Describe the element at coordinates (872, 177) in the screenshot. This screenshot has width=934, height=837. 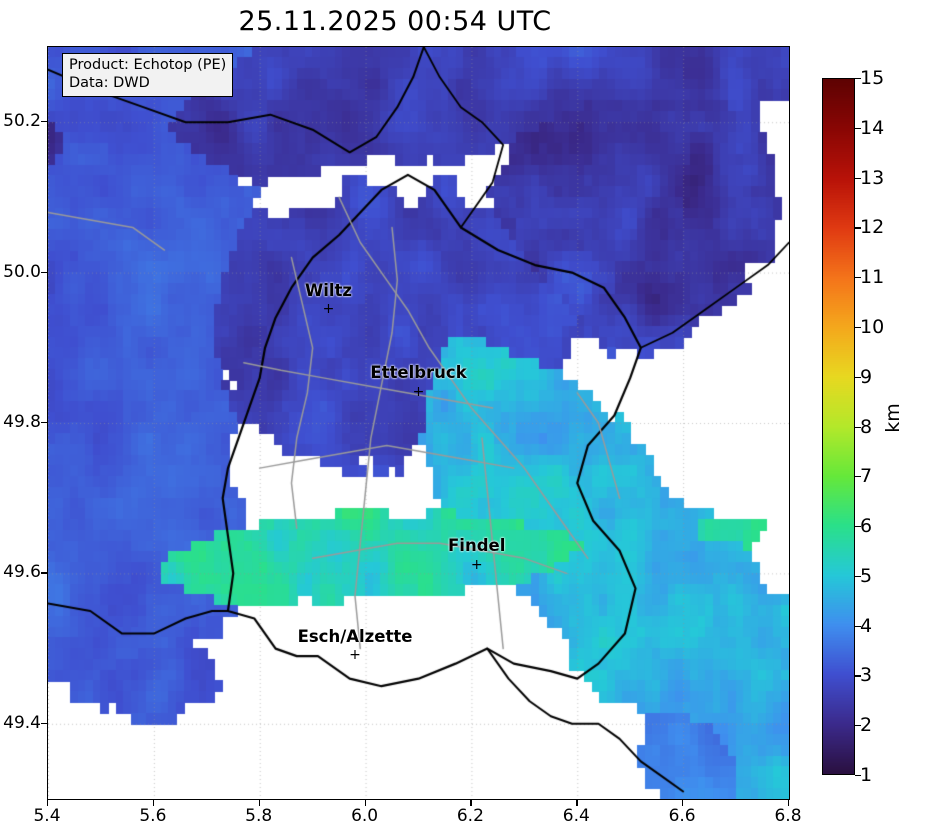
I see `colorbar-tick-label: 13` at that location.